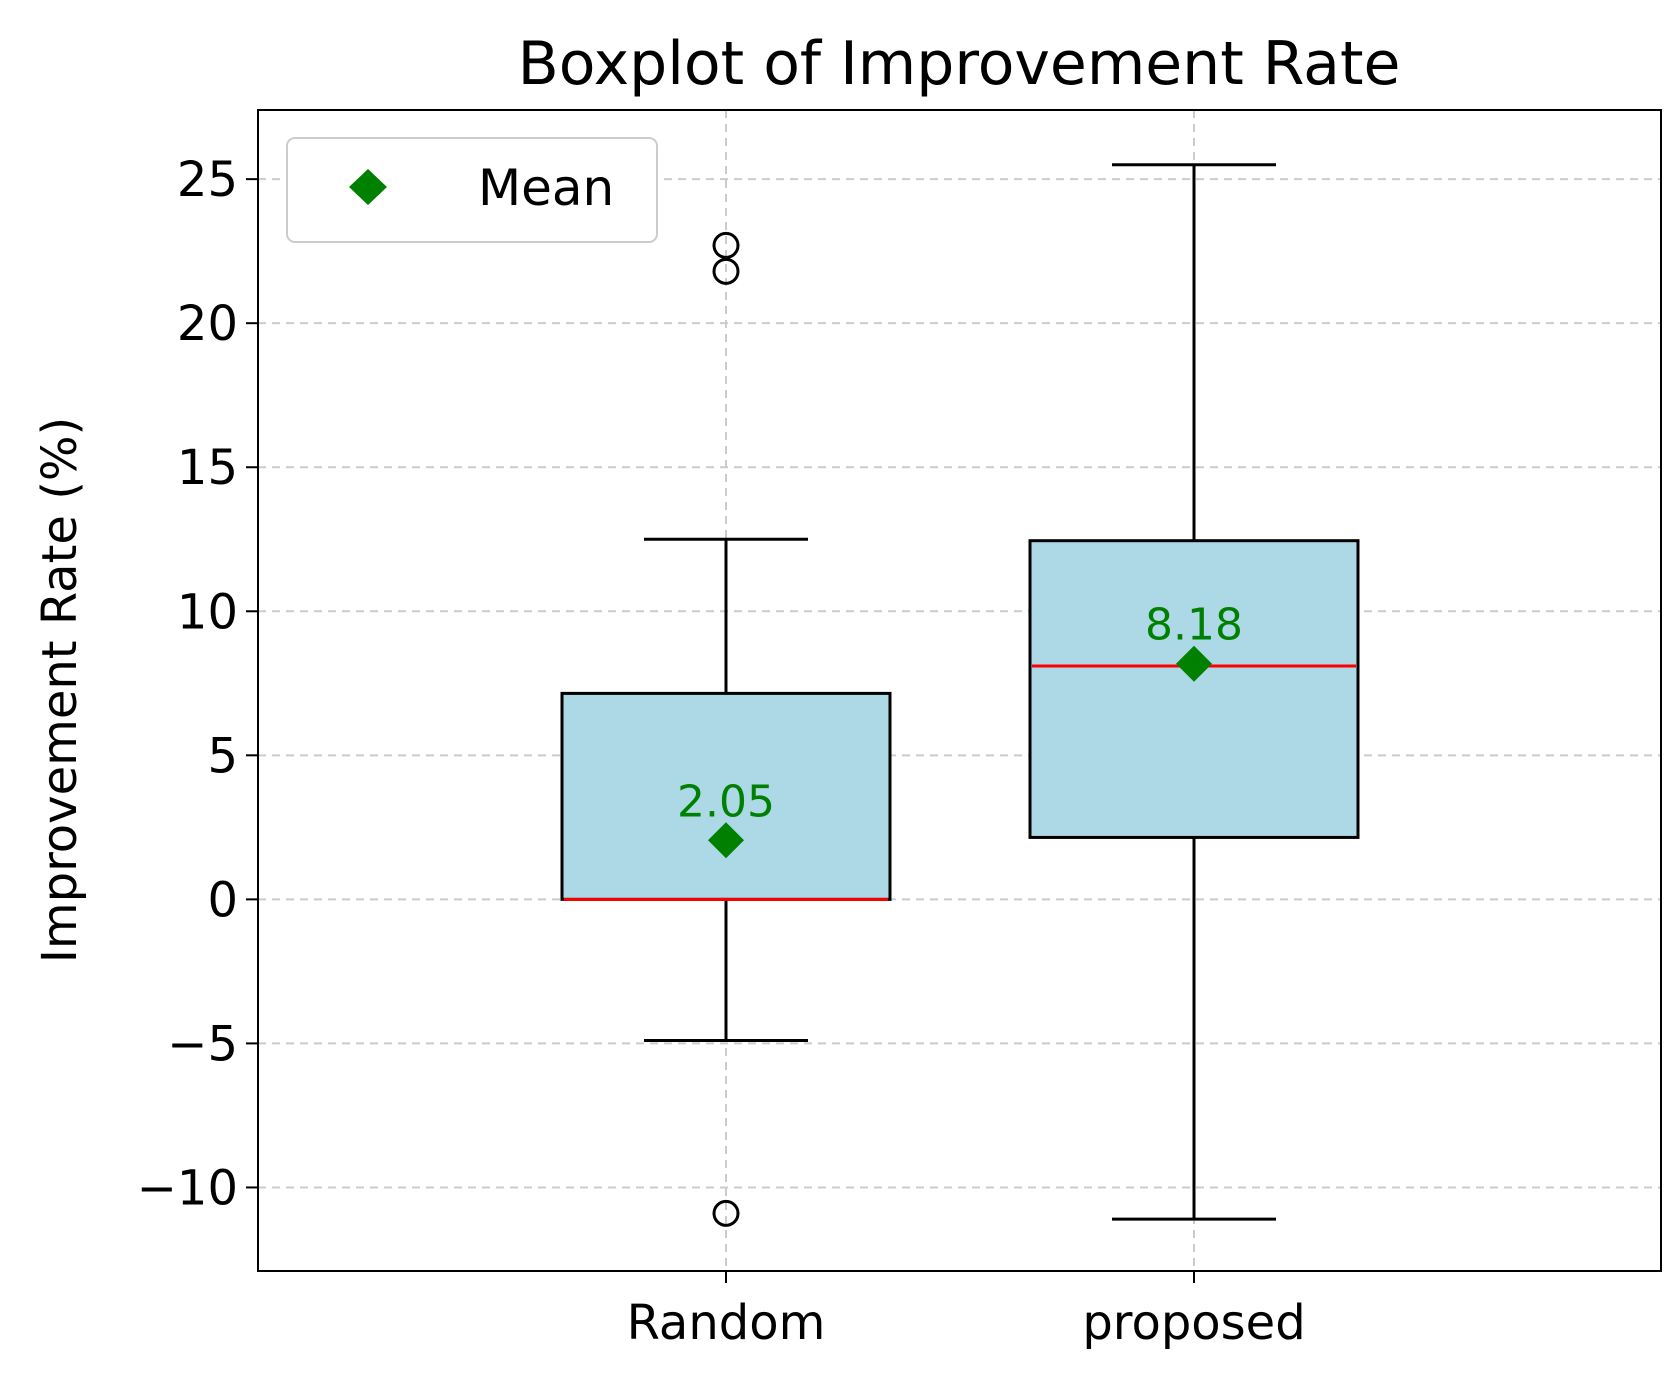  Describe the element at coordinates (726, 801) in the screenshot. I see `mean-value-label: 2.05` at that location.